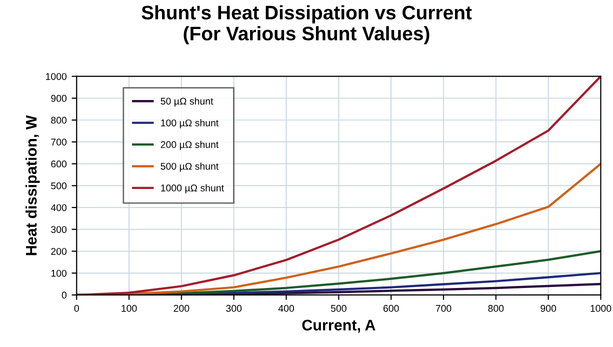 The image size is (613, 347). Describe the element at coordinates (56, 76) in the screenshot. I see `y-tick-label: 1000` at that location.